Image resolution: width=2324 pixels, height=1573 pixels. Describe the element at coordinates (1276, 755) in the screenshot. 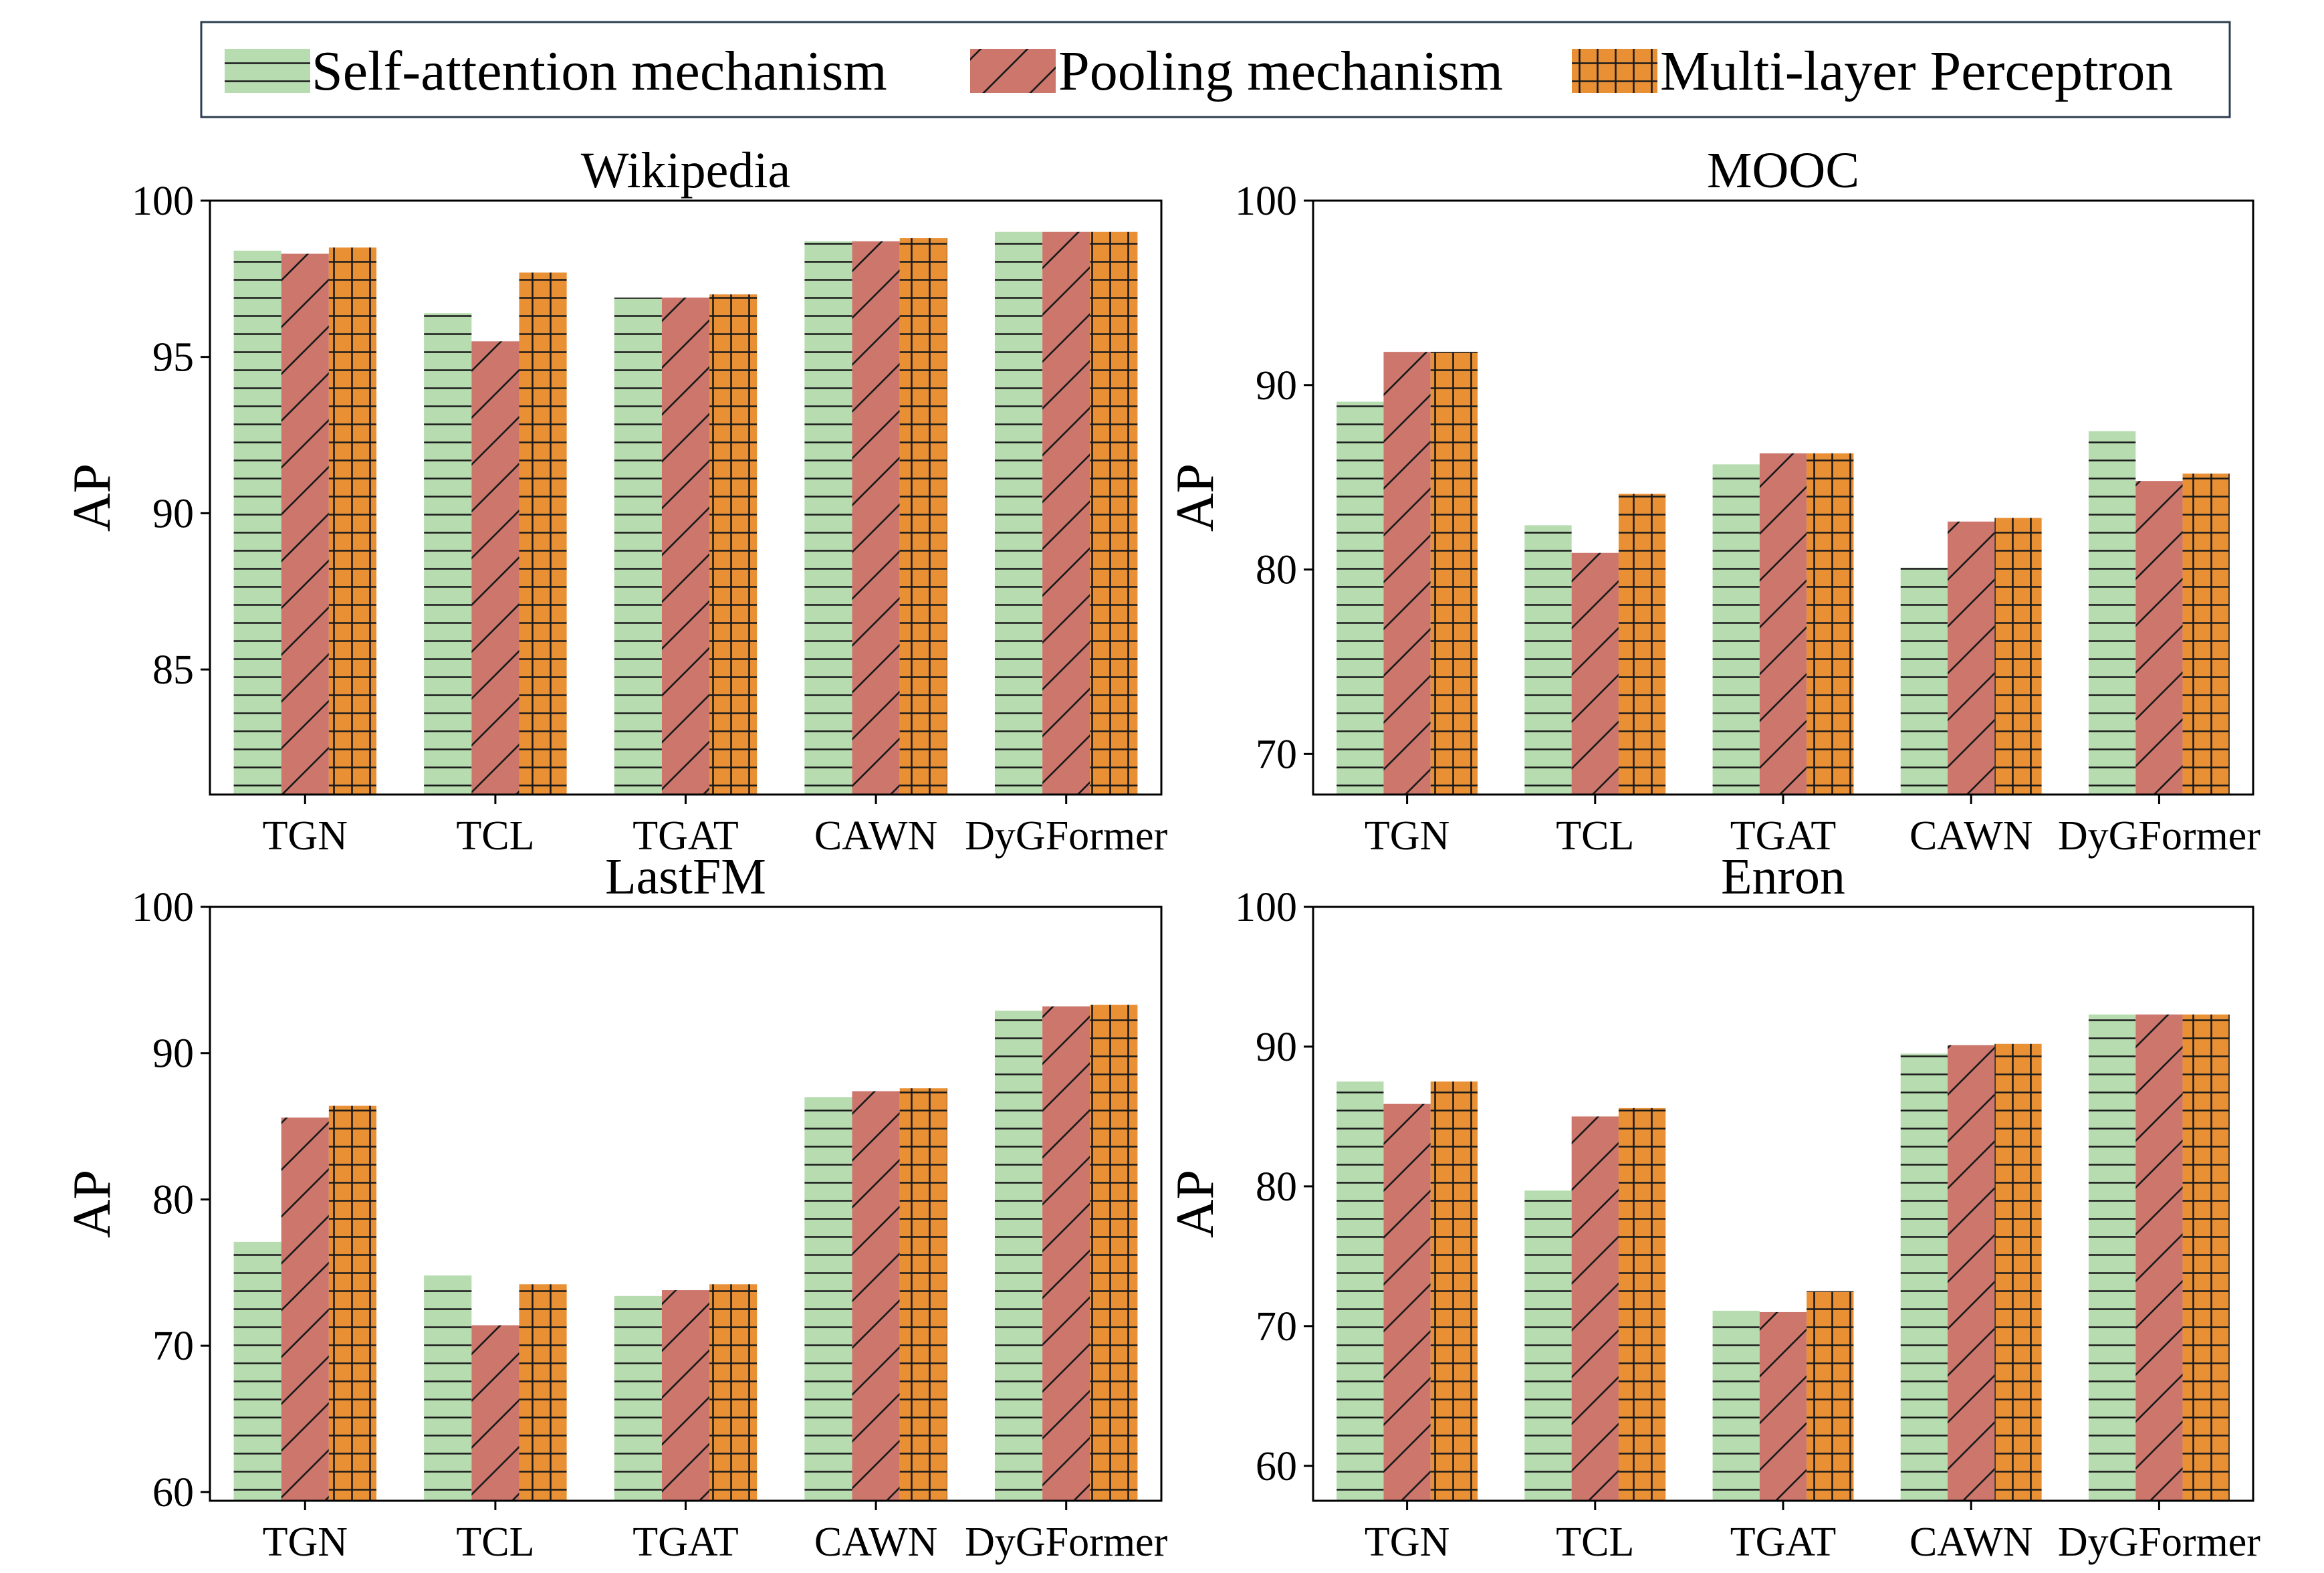

I see `y-tick-label: 70` at that location.